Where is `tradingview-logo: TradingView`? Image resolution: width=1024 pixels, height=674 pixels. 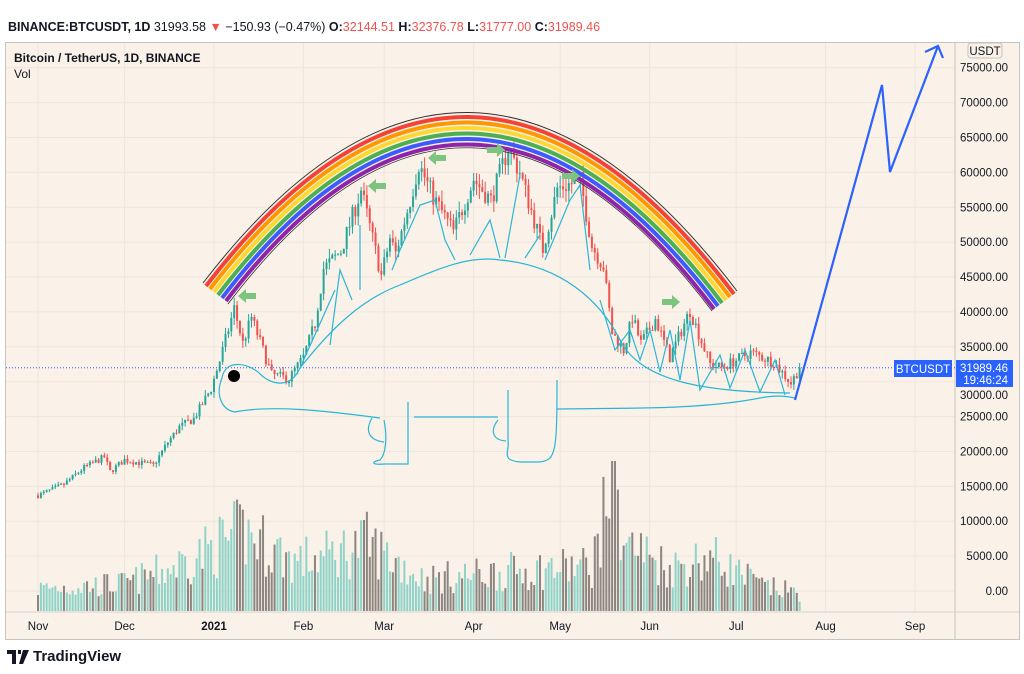 tradingview-logo: TradingView is located at coordinates (64, 656).